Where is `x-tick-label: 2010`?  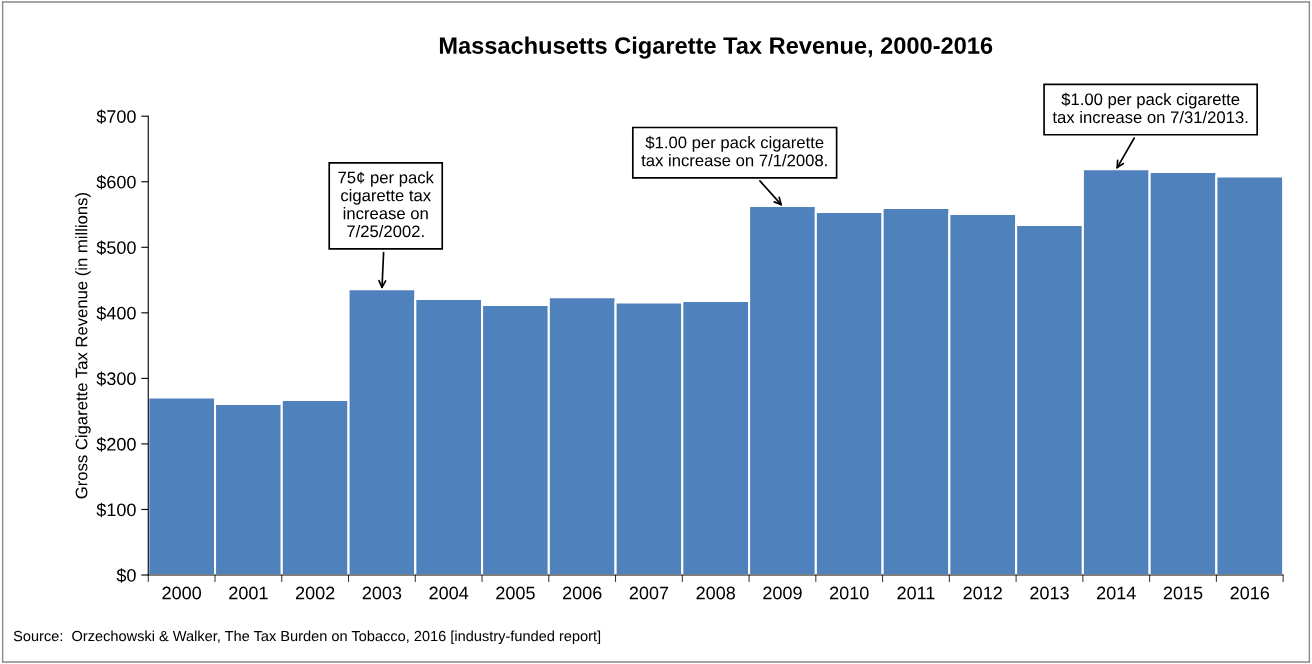
x-tick-label: 2010 is located at coordinates (849, 593).